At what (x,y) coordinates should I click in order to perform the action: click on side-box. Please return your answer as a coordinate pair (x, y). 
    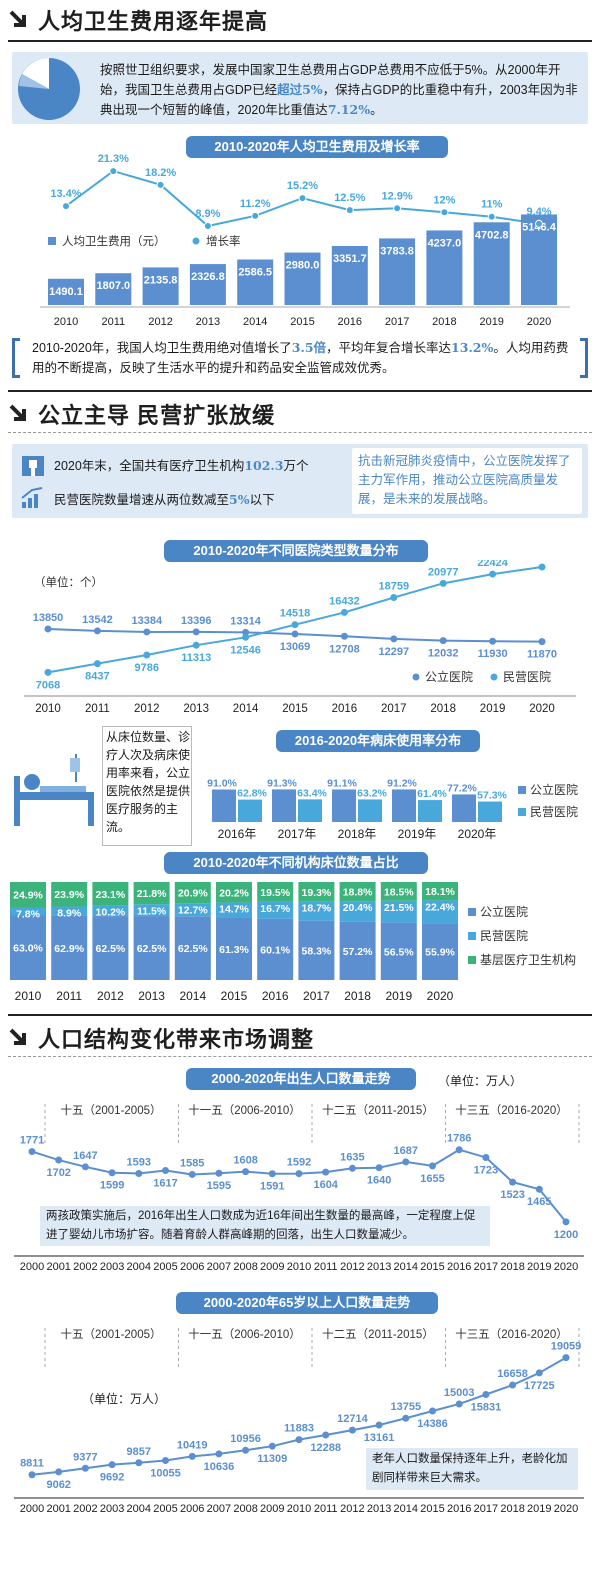
    Looking at the image, I should click on (467, 481).